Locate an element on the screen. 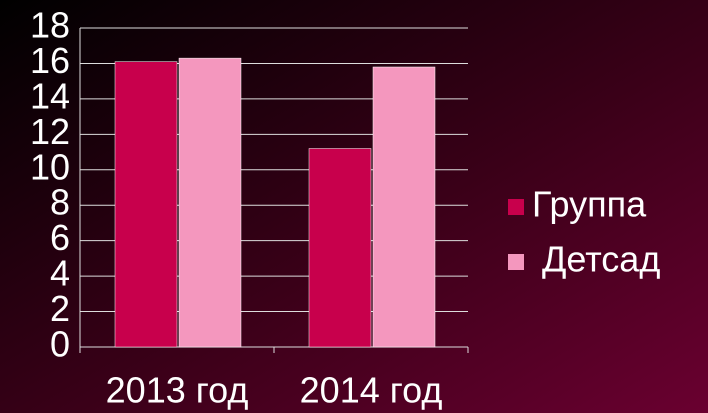  y-tick-label: 6 is located at coordinates (60, 237).